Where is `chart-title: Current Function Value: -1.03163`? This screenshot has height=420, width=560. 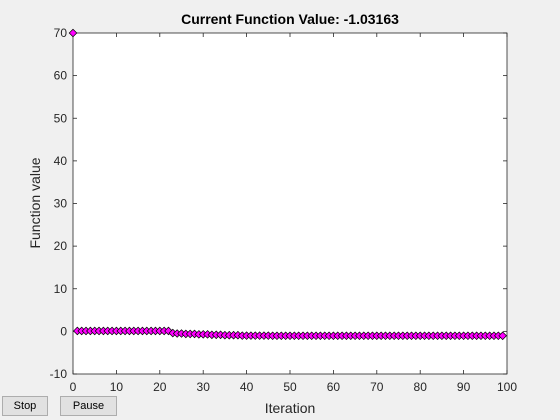 chart-title: Current Function Value: -1.03163 is located at coordinates (290, 19).